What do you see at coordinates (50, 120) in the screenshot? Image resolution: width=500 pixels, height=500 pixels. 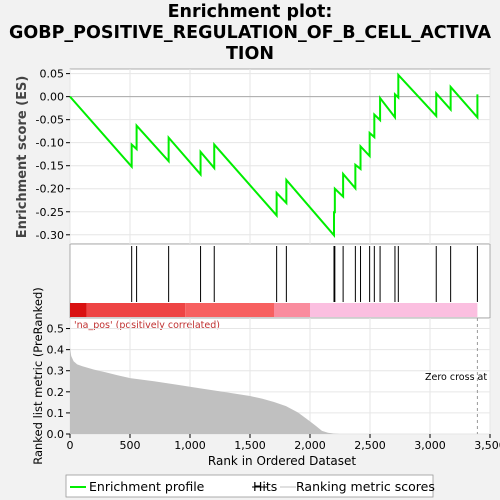 I see `es-y-tick-label: -0.05` at bounding box center [50, 120].